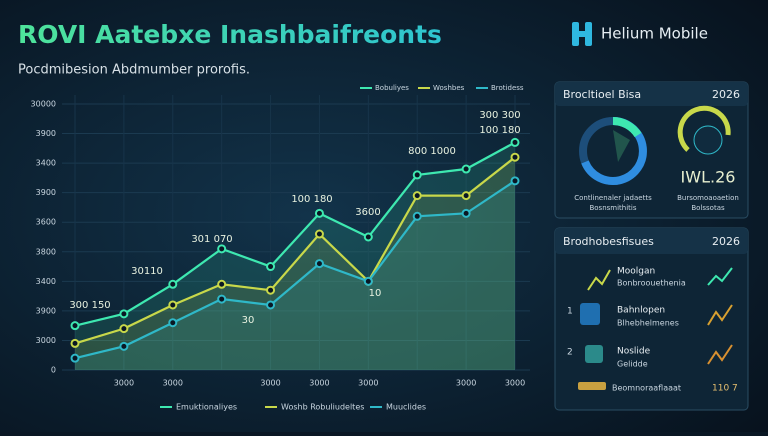  I want to click on gauge-value: IWL.26, so click(708, 177).